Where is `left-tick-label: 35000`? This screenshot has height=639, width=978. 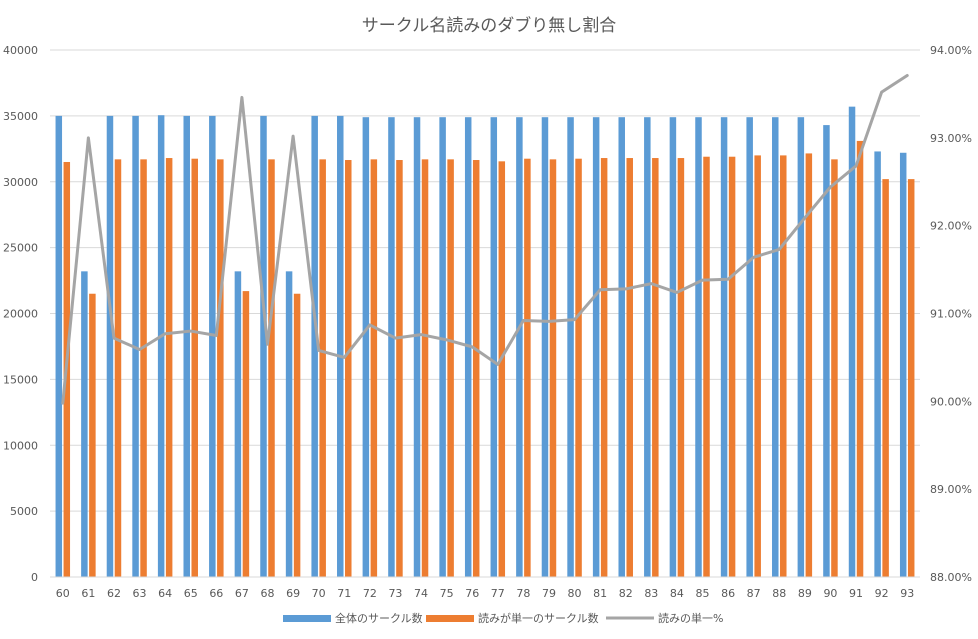
left-tick-label: 35000 is located at coordinates (20, 116).